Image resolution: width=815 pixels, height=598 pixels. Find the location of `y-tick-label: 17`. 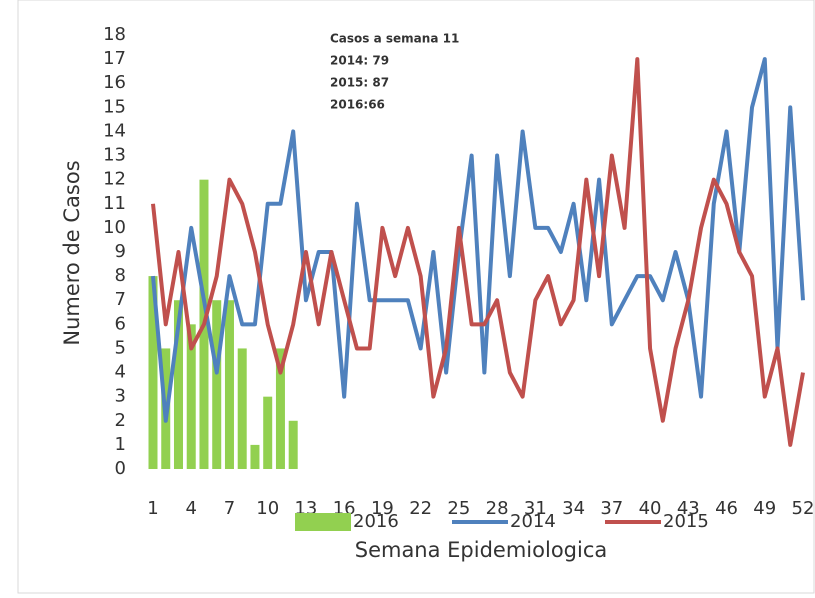

y-tick-label: 17 is located at coordinates (114, 58).